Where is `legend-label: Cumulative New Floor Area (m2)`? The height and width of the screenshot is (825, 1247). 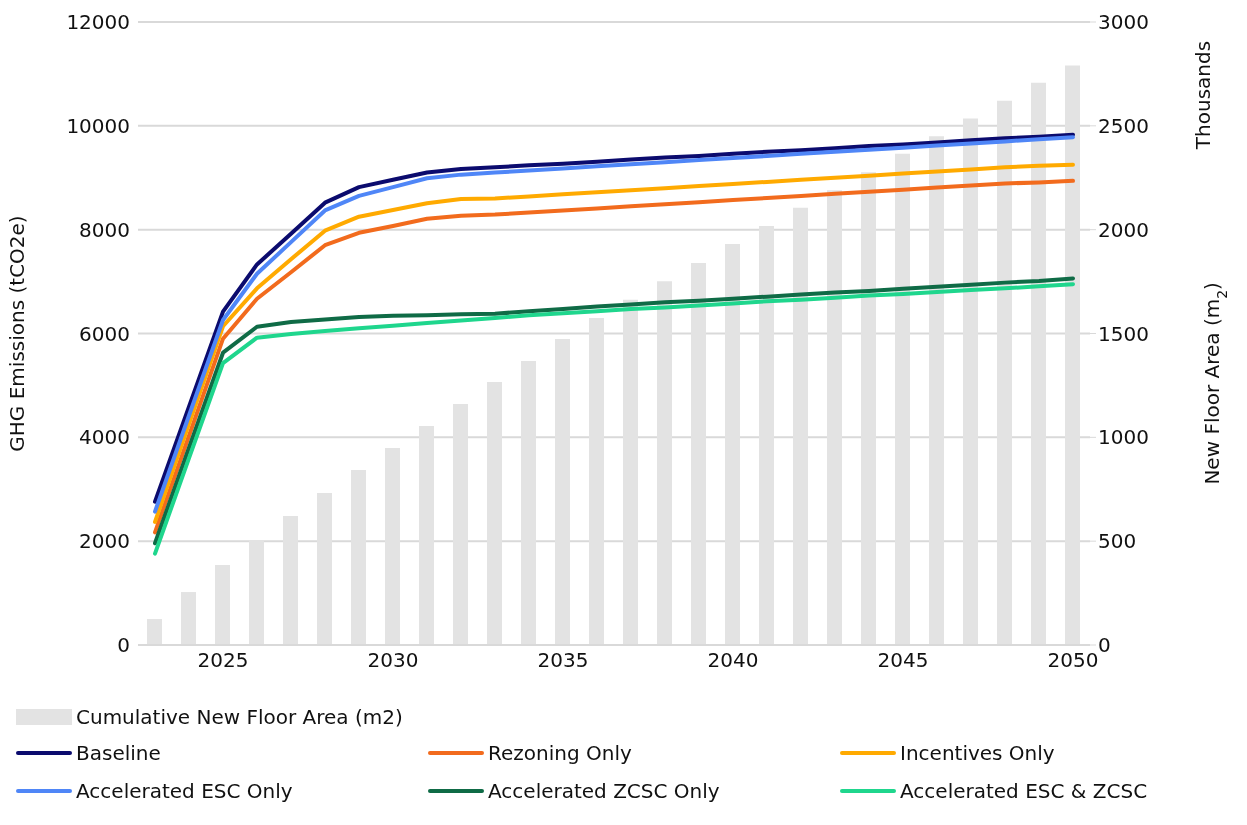 legend-label: Cumulative New Floor Area (m2) is located at coordinates (239, 717).